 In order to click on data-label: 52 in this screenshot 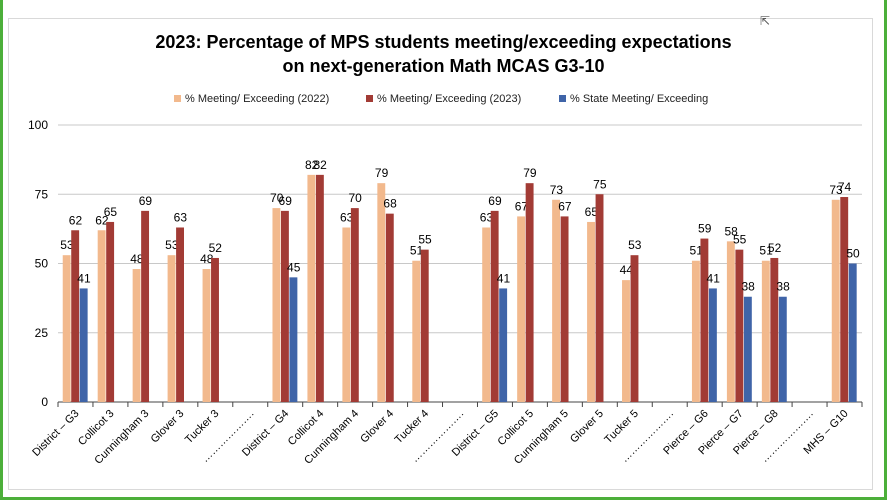, I will do `click(775, 248)`.